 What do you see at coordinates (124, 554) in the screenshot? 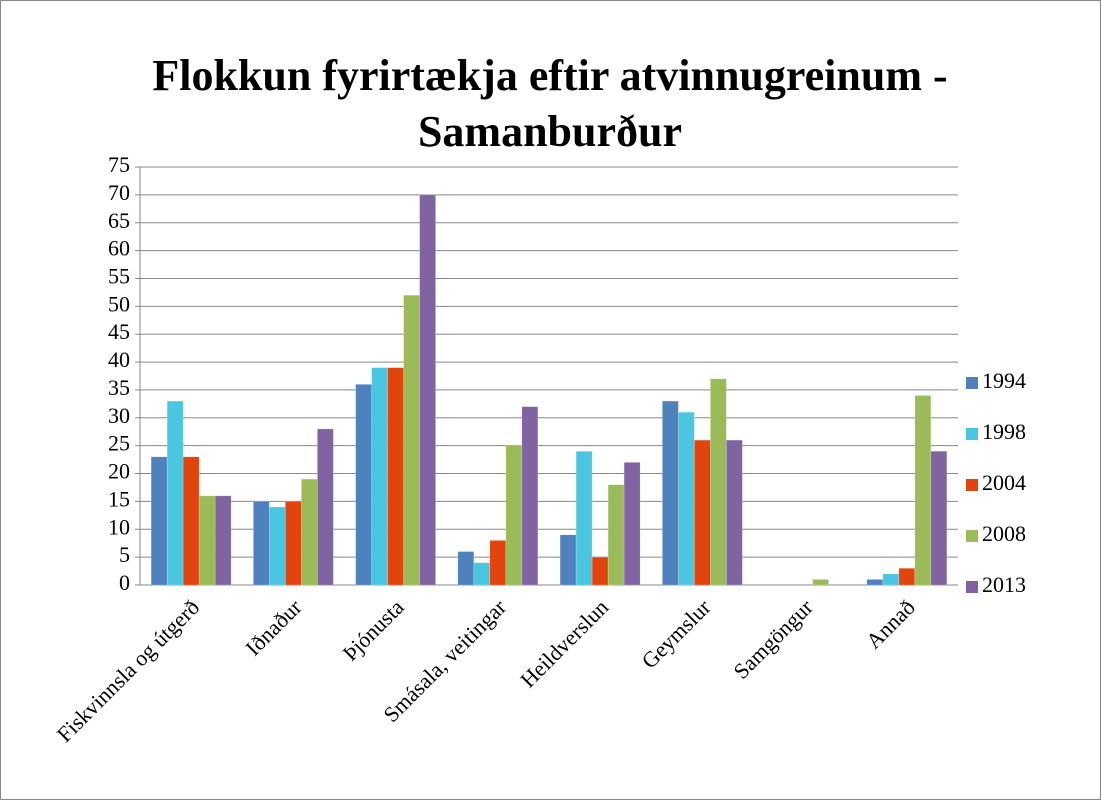
I see `y-tick-label: 5` at bounding box center [124, 554].